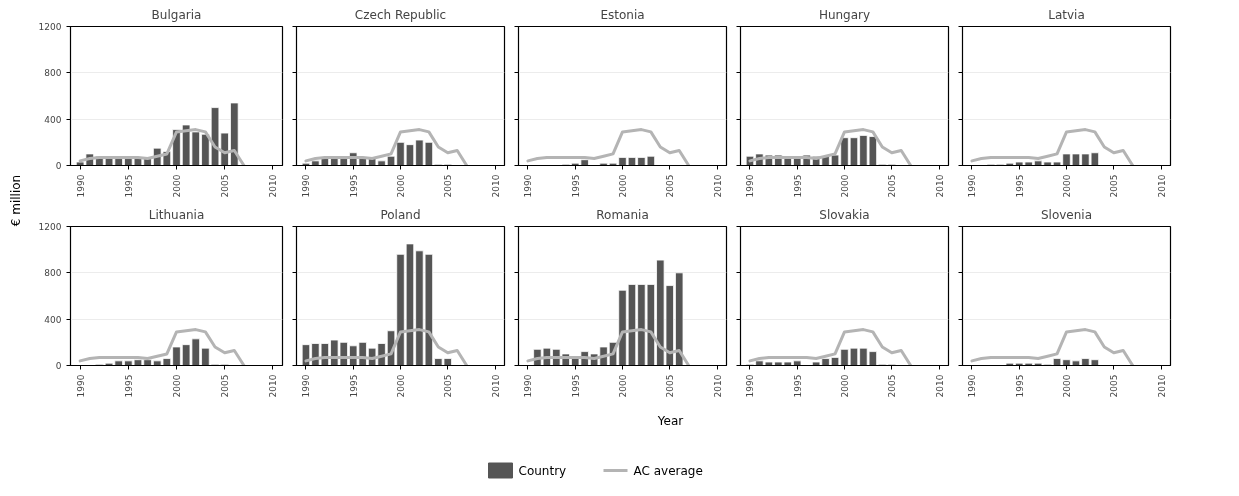  I want to click on chart-title: Hungary, so click(844, 14).